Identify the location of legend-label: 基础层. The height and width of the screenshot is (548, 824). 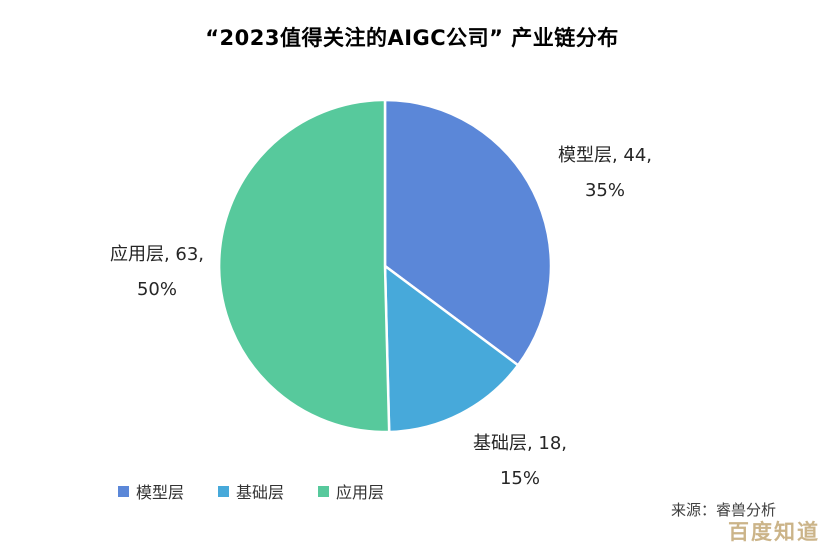
(260, 492).